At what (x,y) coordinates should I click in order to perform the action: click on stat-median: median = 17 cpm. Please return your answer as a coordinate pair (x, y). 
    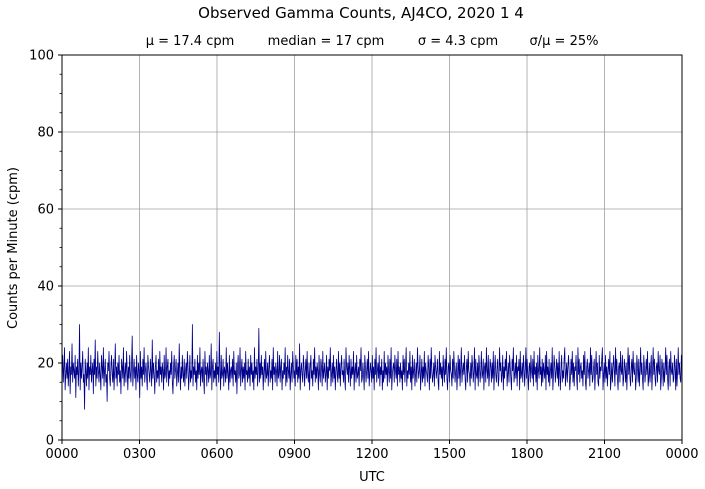
    Looking at the image, I should click on (326, 41).